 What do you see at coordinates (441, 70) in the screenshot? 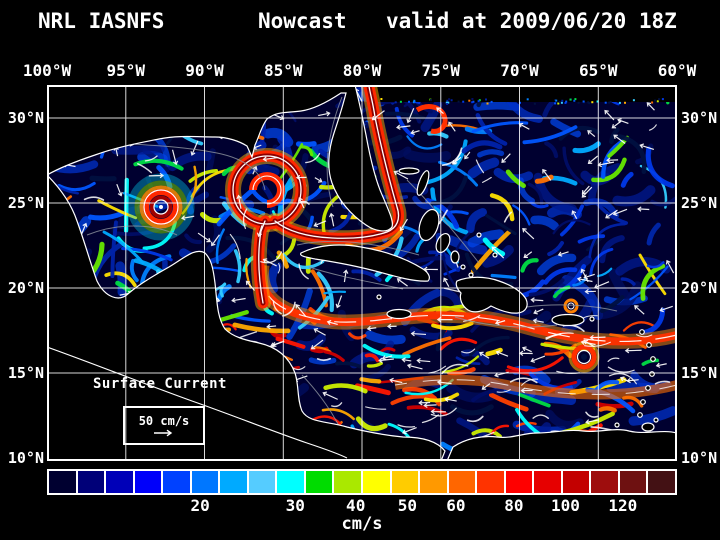
I see `lon-label: 75°W` at bounding box center [441, 70].